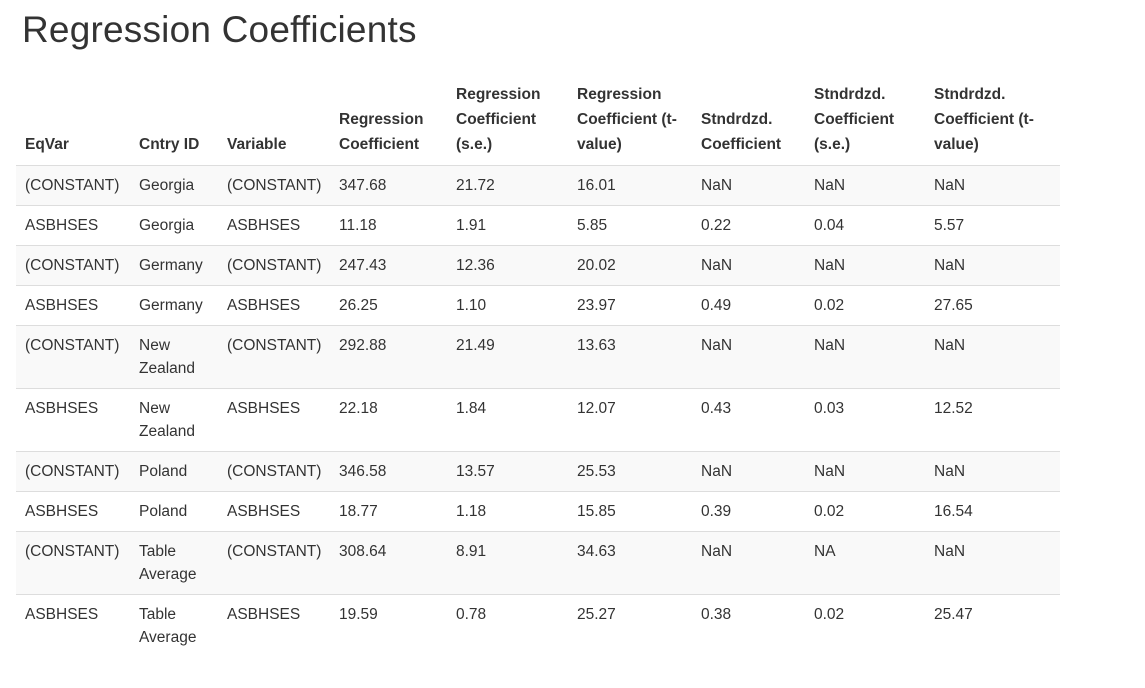 This screenshot has height=688, width=1145. What do you see at coordinates (388, 420) in the screenshot?
I see `cell-reg-coef: 22.18` at bounding box center [388, 420].